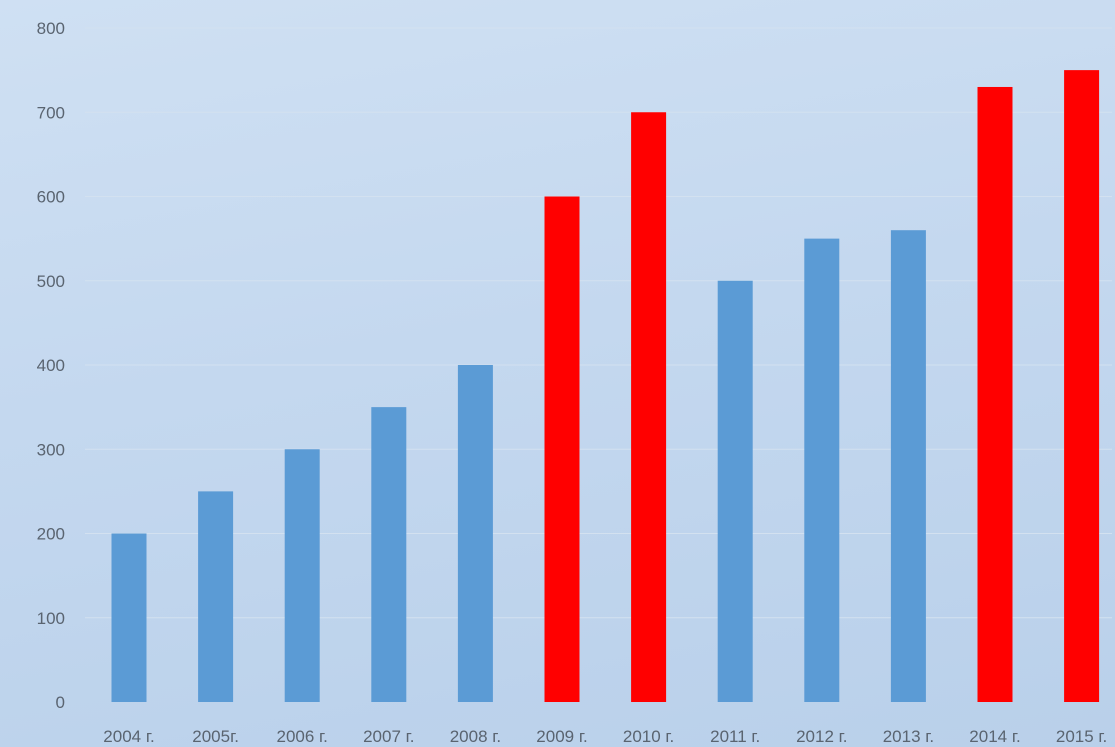  I want to click on y-tick-label: 700, so click(51, 112).